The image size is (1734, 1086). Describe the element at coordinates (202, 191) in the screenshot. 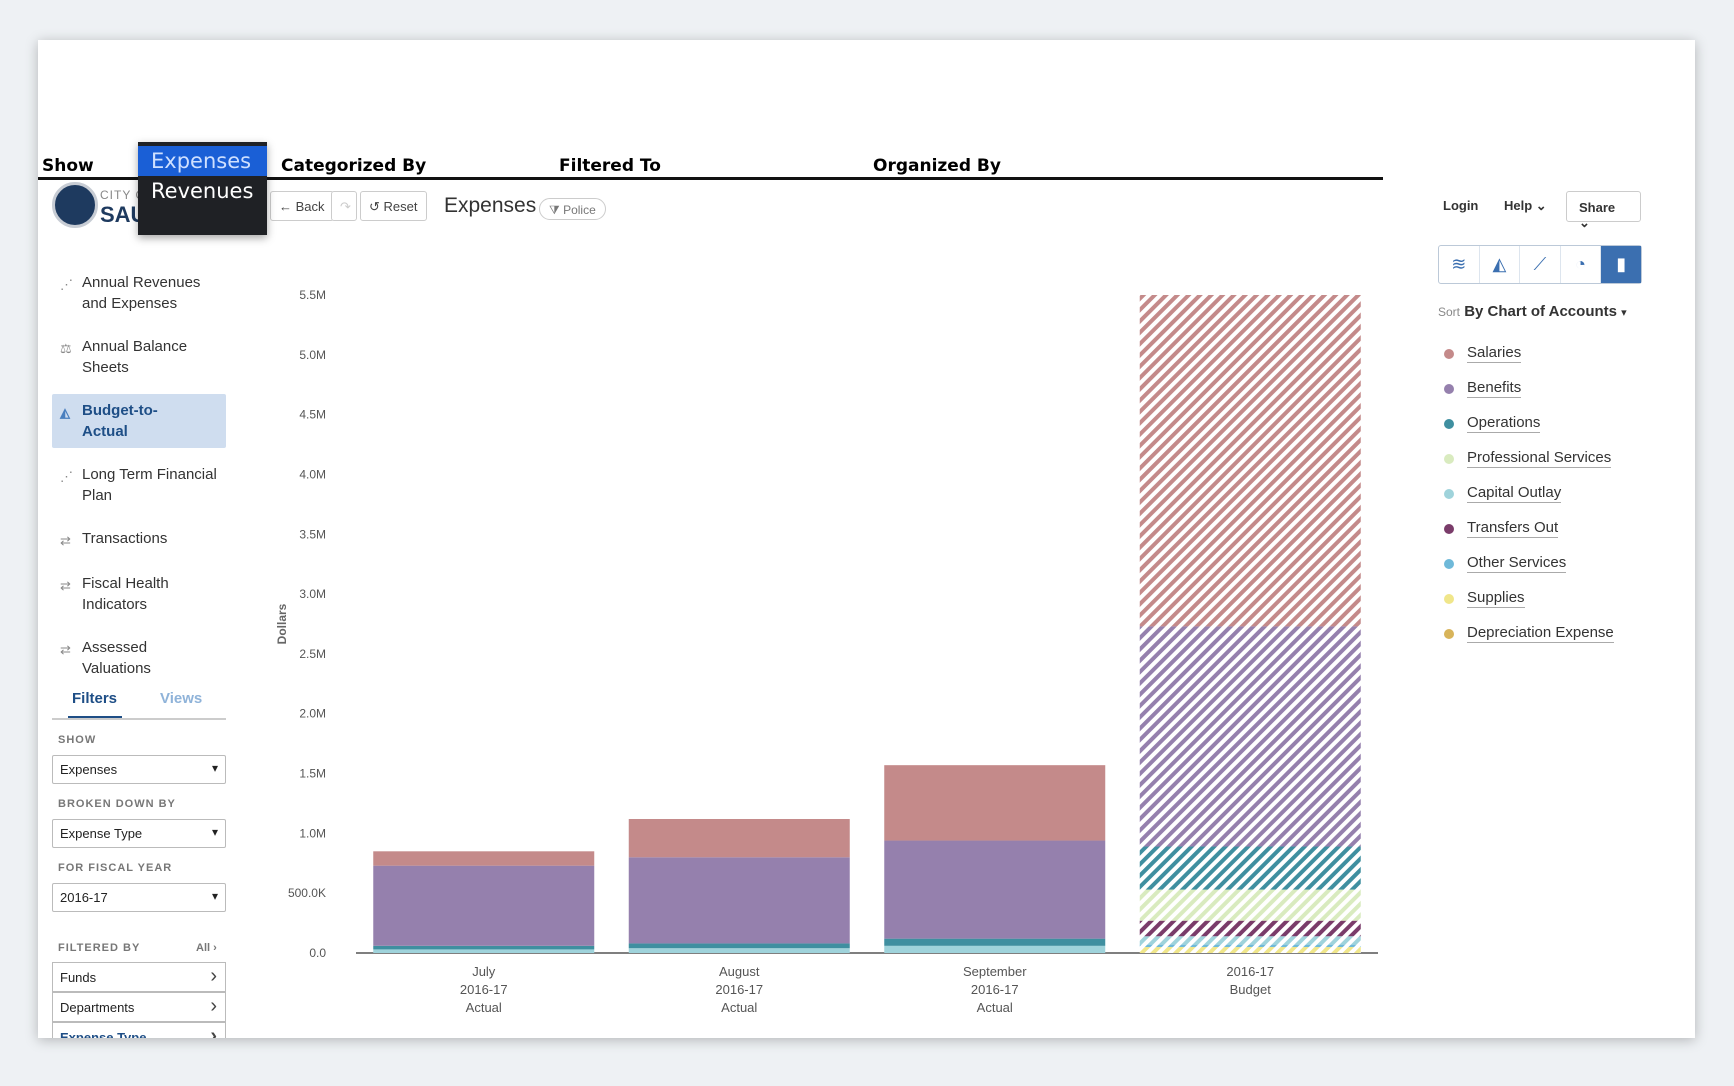

I see `dropdown-option-revenues: Revenues` at that location.